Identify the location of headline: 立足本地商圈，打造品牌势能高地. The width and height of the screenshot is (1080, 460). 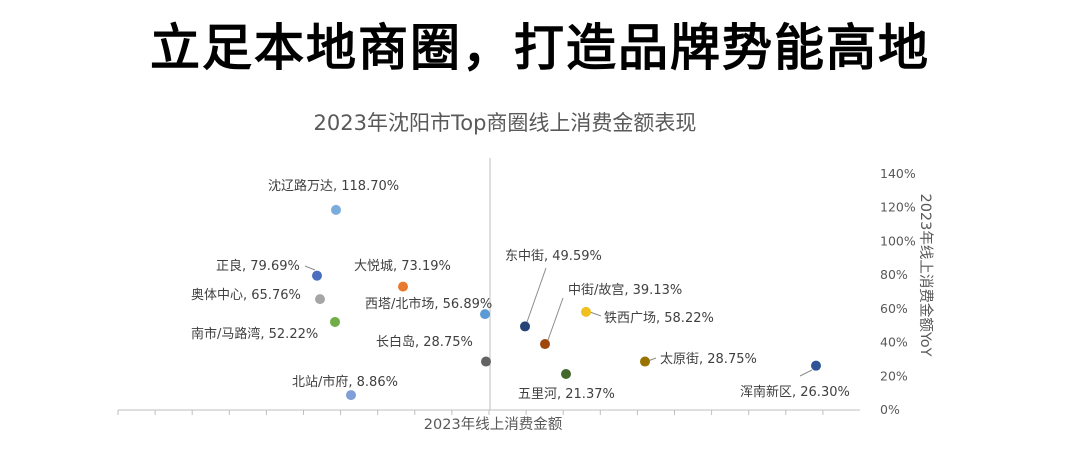
(540, 48).